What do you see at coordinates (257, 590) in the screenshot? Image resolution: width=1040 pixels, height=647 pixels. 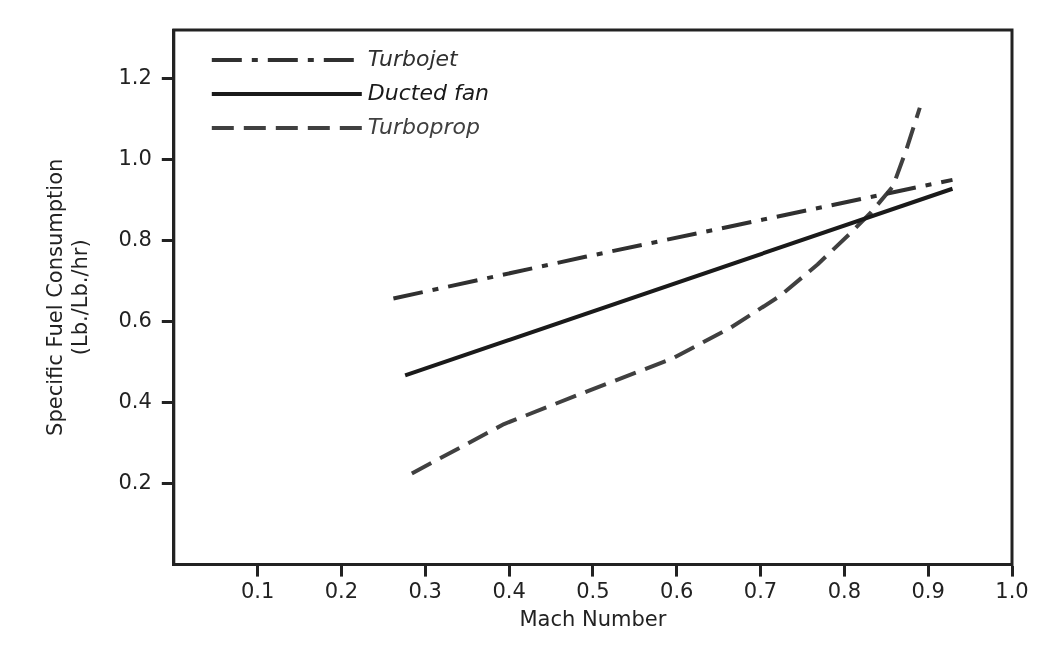 I see `x-tick-label: 0.1` at bounding box center [257, 590].